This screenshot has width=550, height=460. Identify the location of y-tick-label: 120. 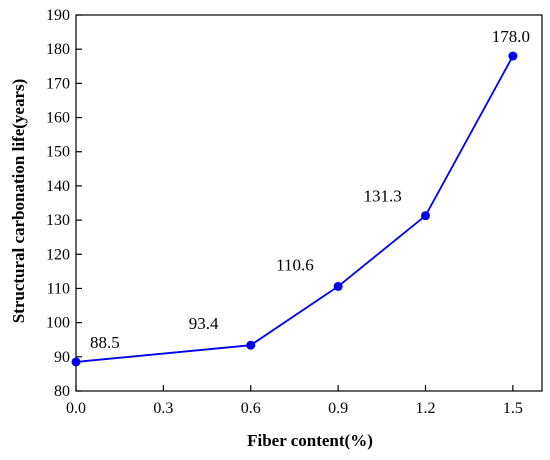
(58, 254).